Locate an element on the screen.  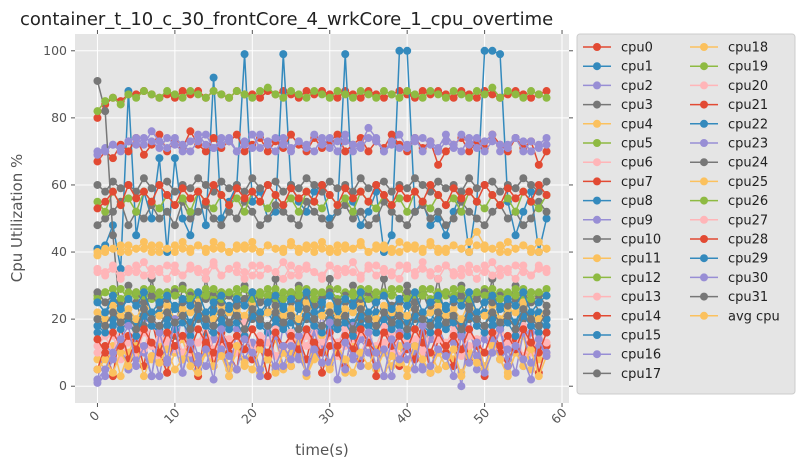
y-axis-label: Cpu Utilization % is located at coordinates (17, 218).